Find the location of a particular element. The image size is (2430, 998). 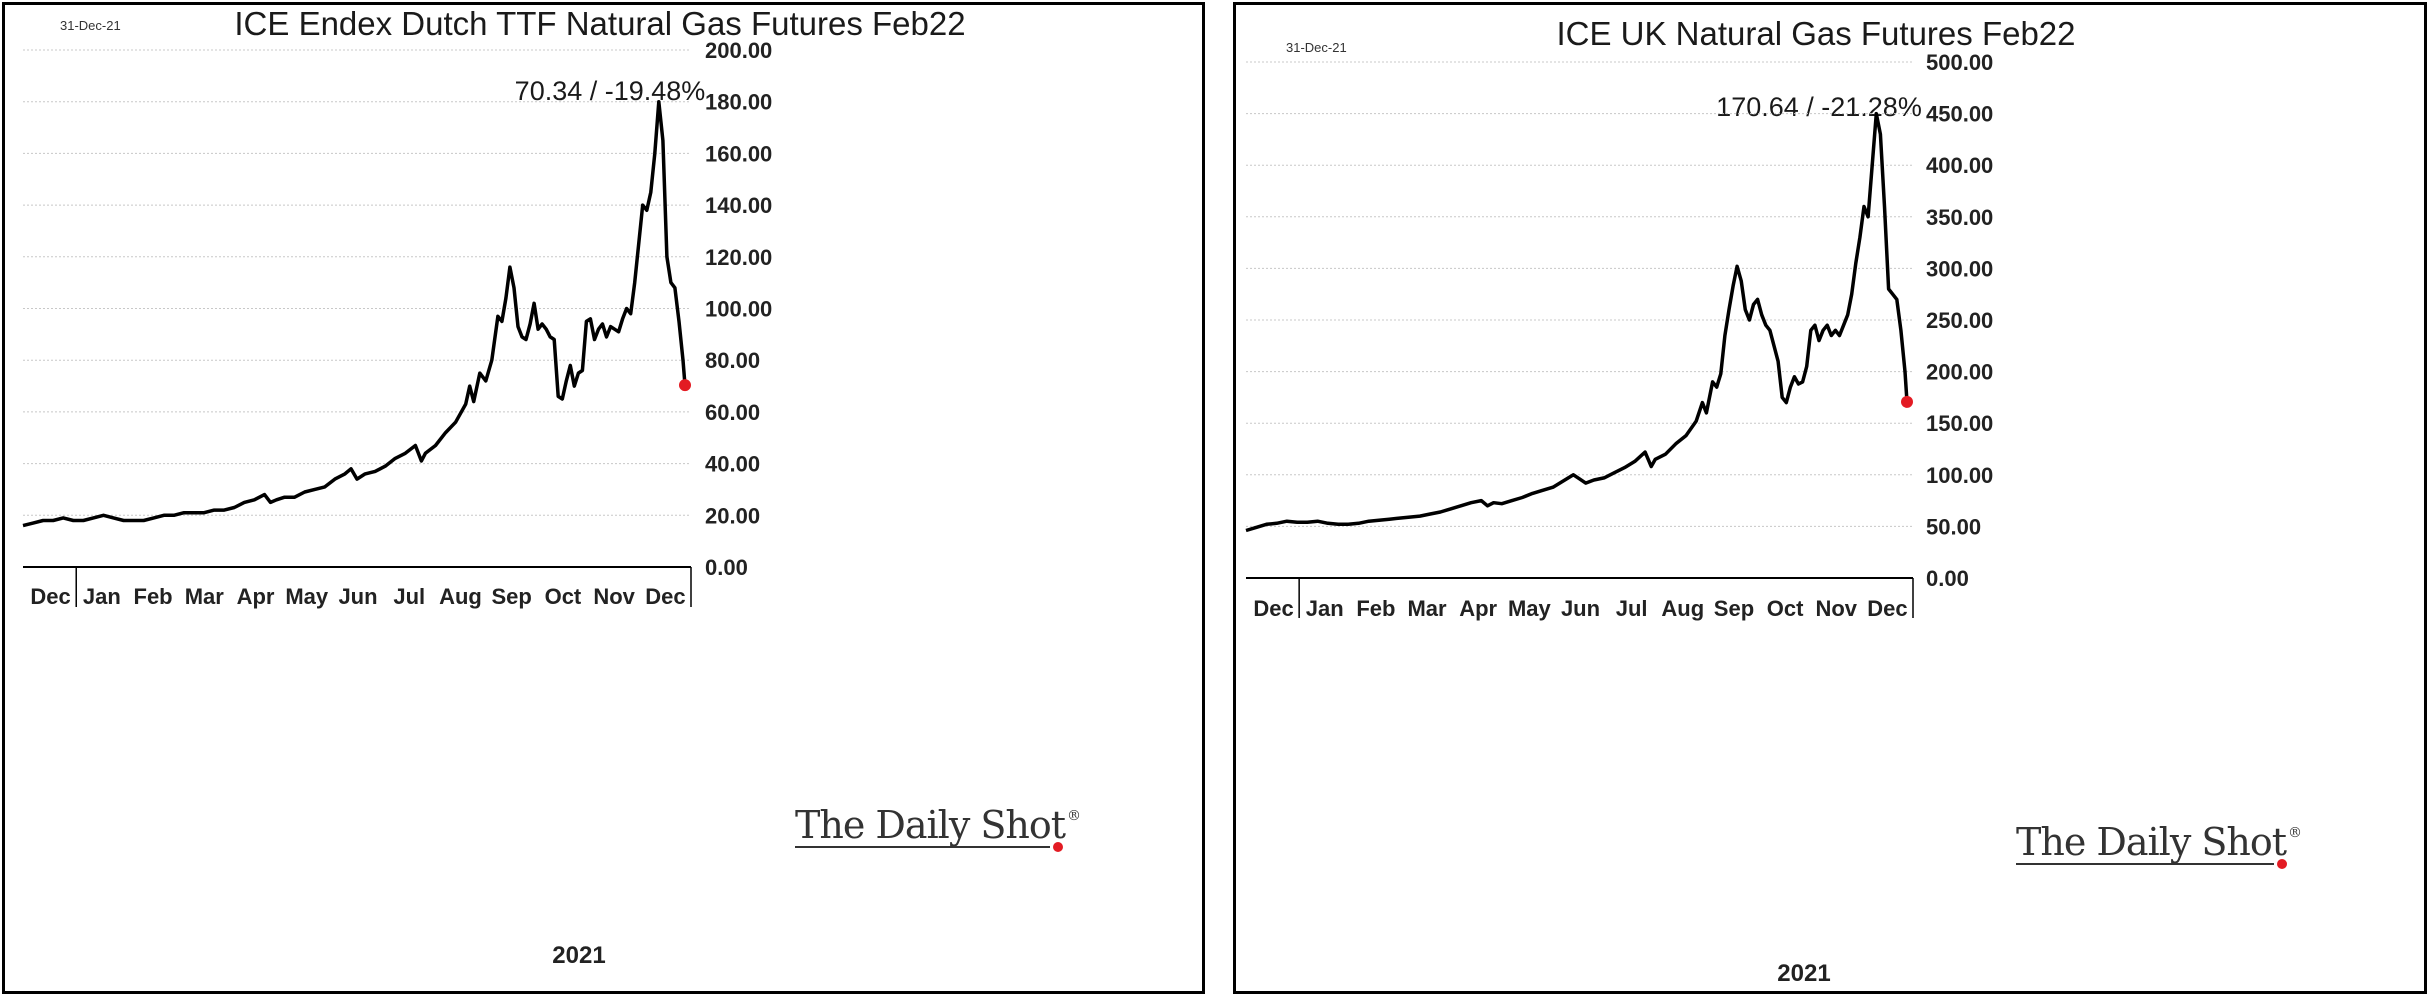

y-tick-label: 250.00 is located at coordinates (1959, 320).